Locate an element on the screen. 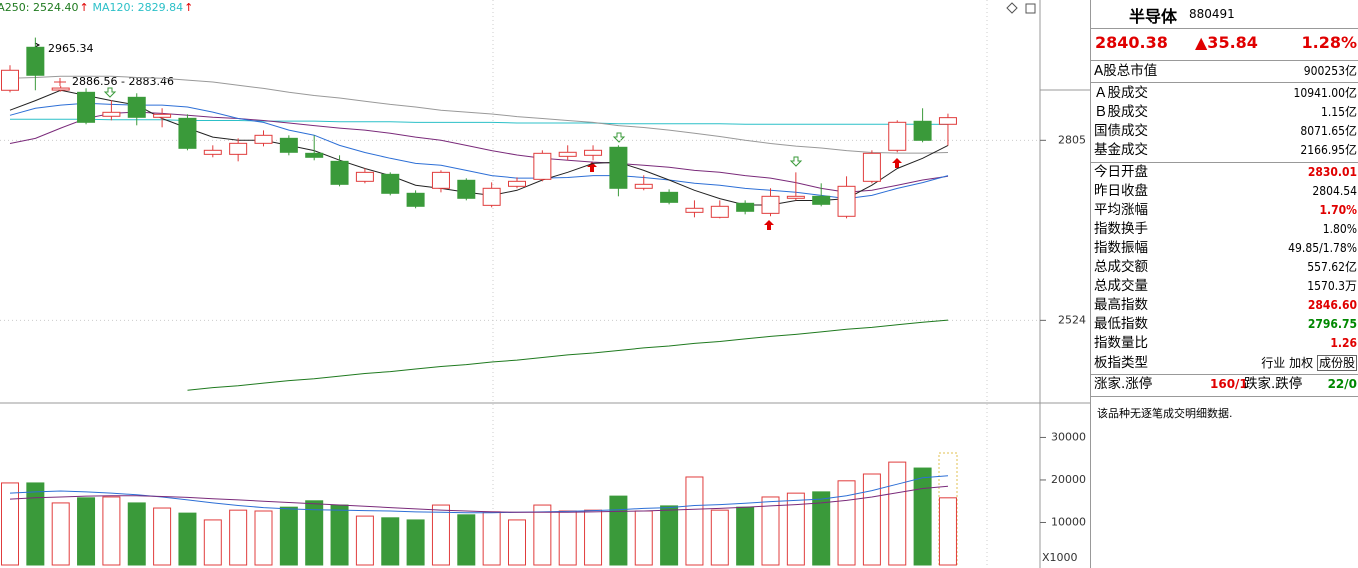  quote-row: 最低指数 2796.75 is located at coordinates (1225, 324).